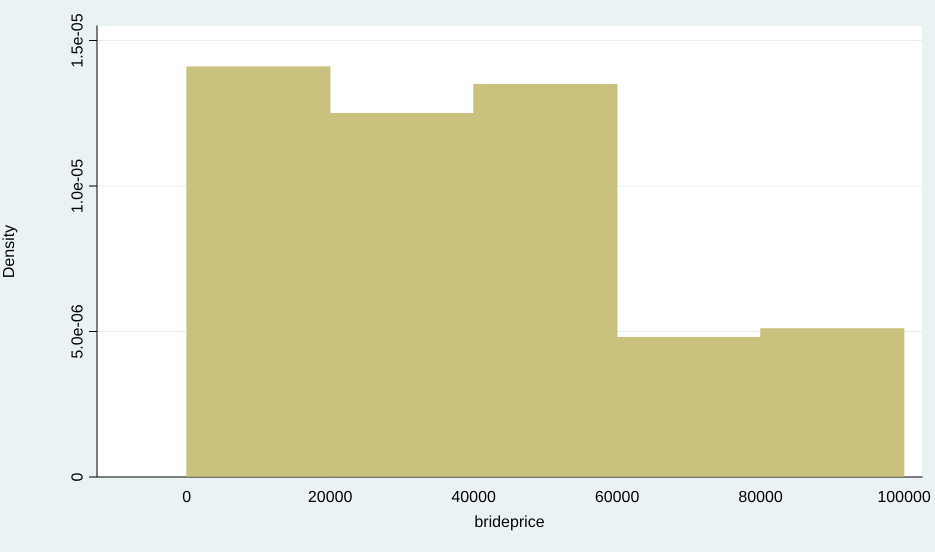 The width and height of the screenshot is (935, 552). Describe the element at coordinates (77, 40) in the screenshot. I see `y-tick-label: 1.5e-05` at that location.